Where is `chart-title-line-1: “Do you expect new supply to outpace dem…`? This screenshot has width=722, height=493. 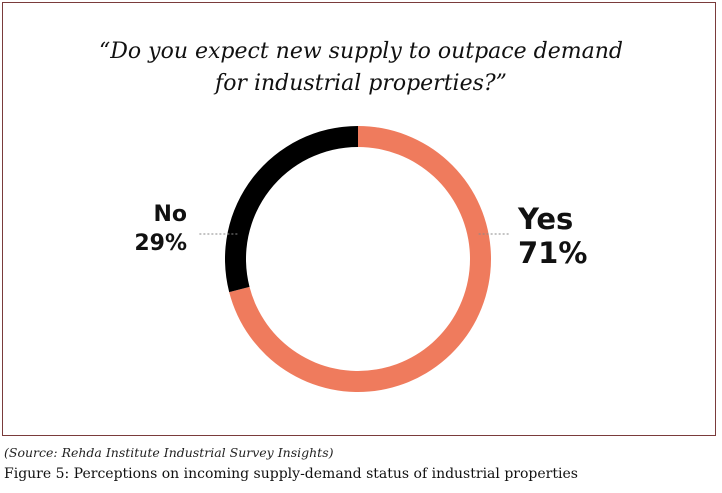
chart-title-line-1: “Do you expect new supply to outpace dem… is located at coordinates (361, 51).